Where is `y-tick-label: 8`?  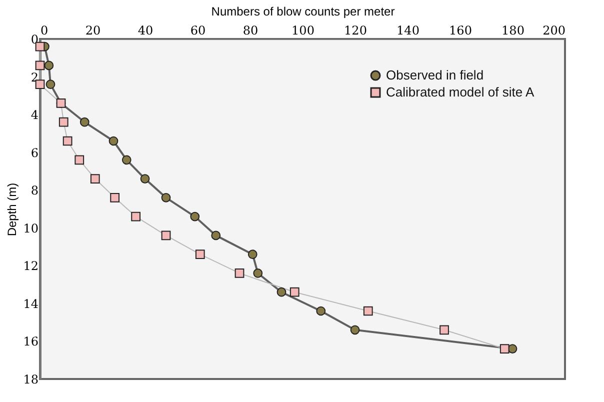 y-tick-label: 8 is located at coordinates (34, 191).